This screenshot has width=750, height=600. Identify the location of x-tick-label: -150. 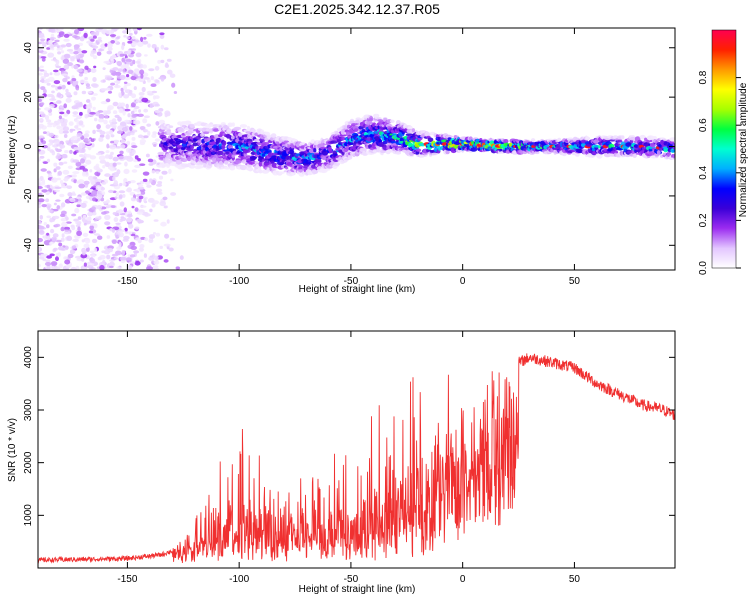
(127, 281).